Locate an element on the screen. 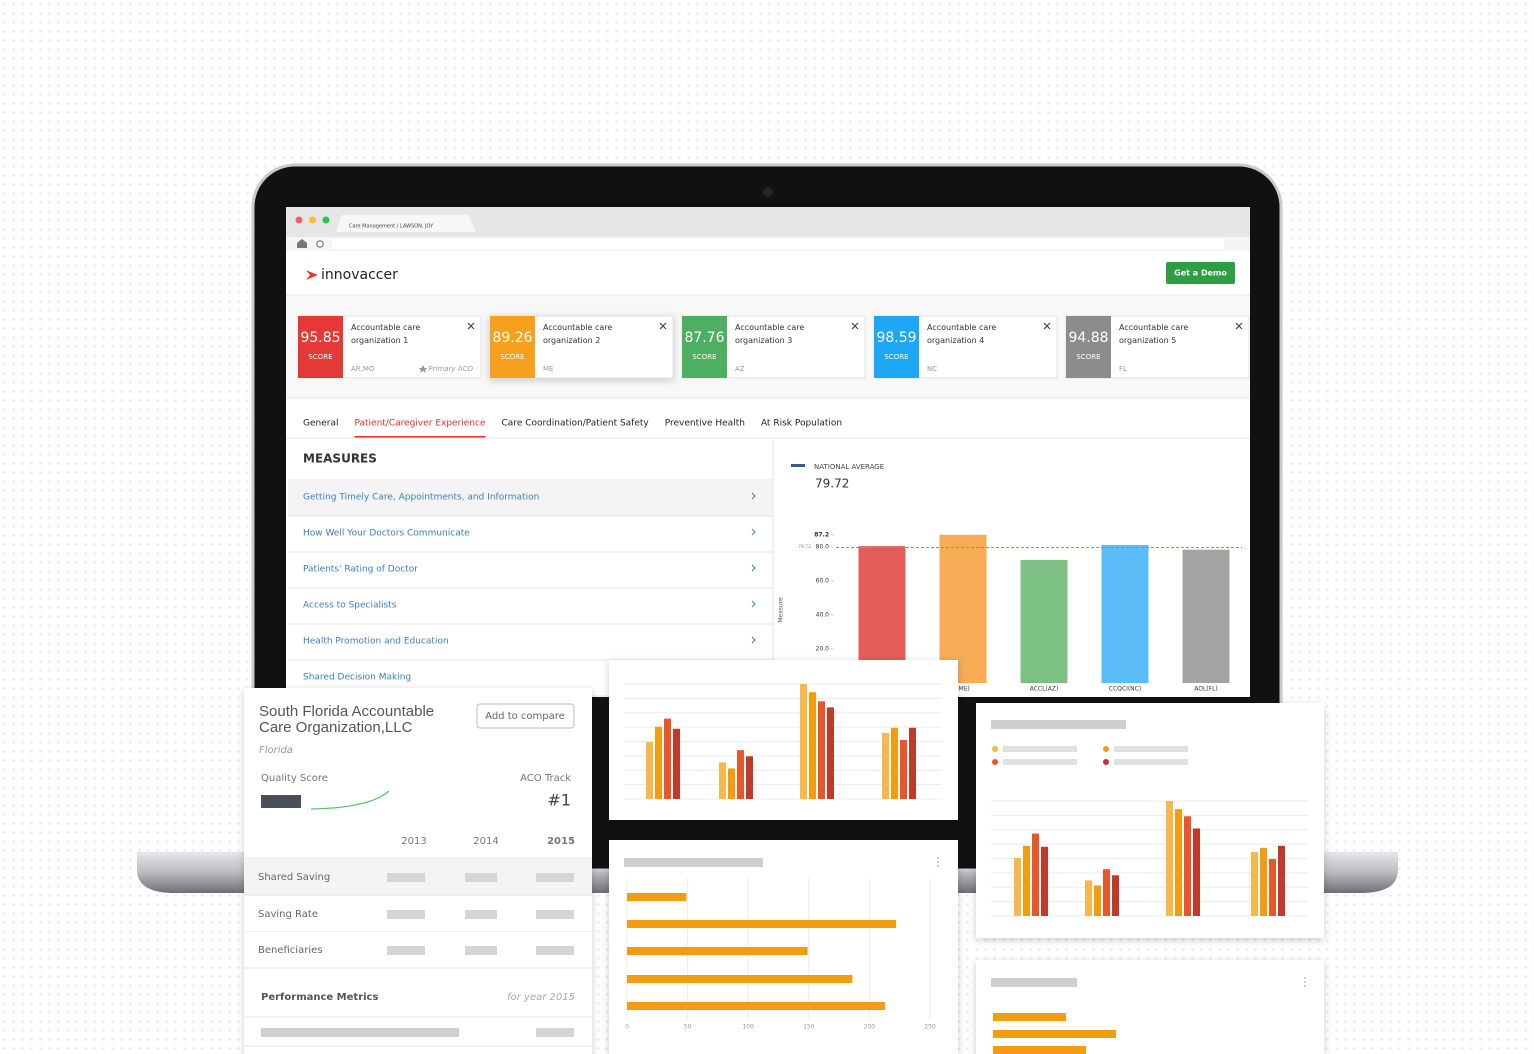 The image size is (1534, 1054). card-name: Accountable care organization 1 is located at coordinates (386, 334).